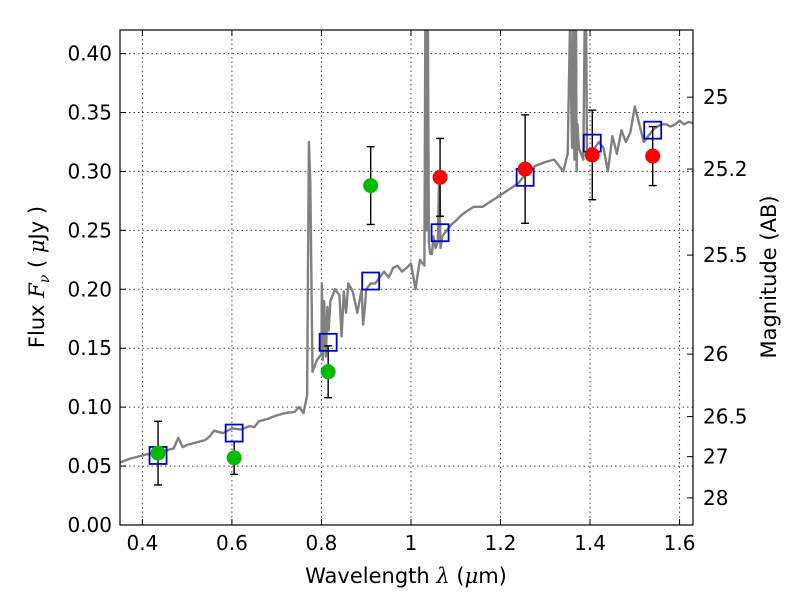  I want to click on y-tick-label: 0.30, so click(89, 171).